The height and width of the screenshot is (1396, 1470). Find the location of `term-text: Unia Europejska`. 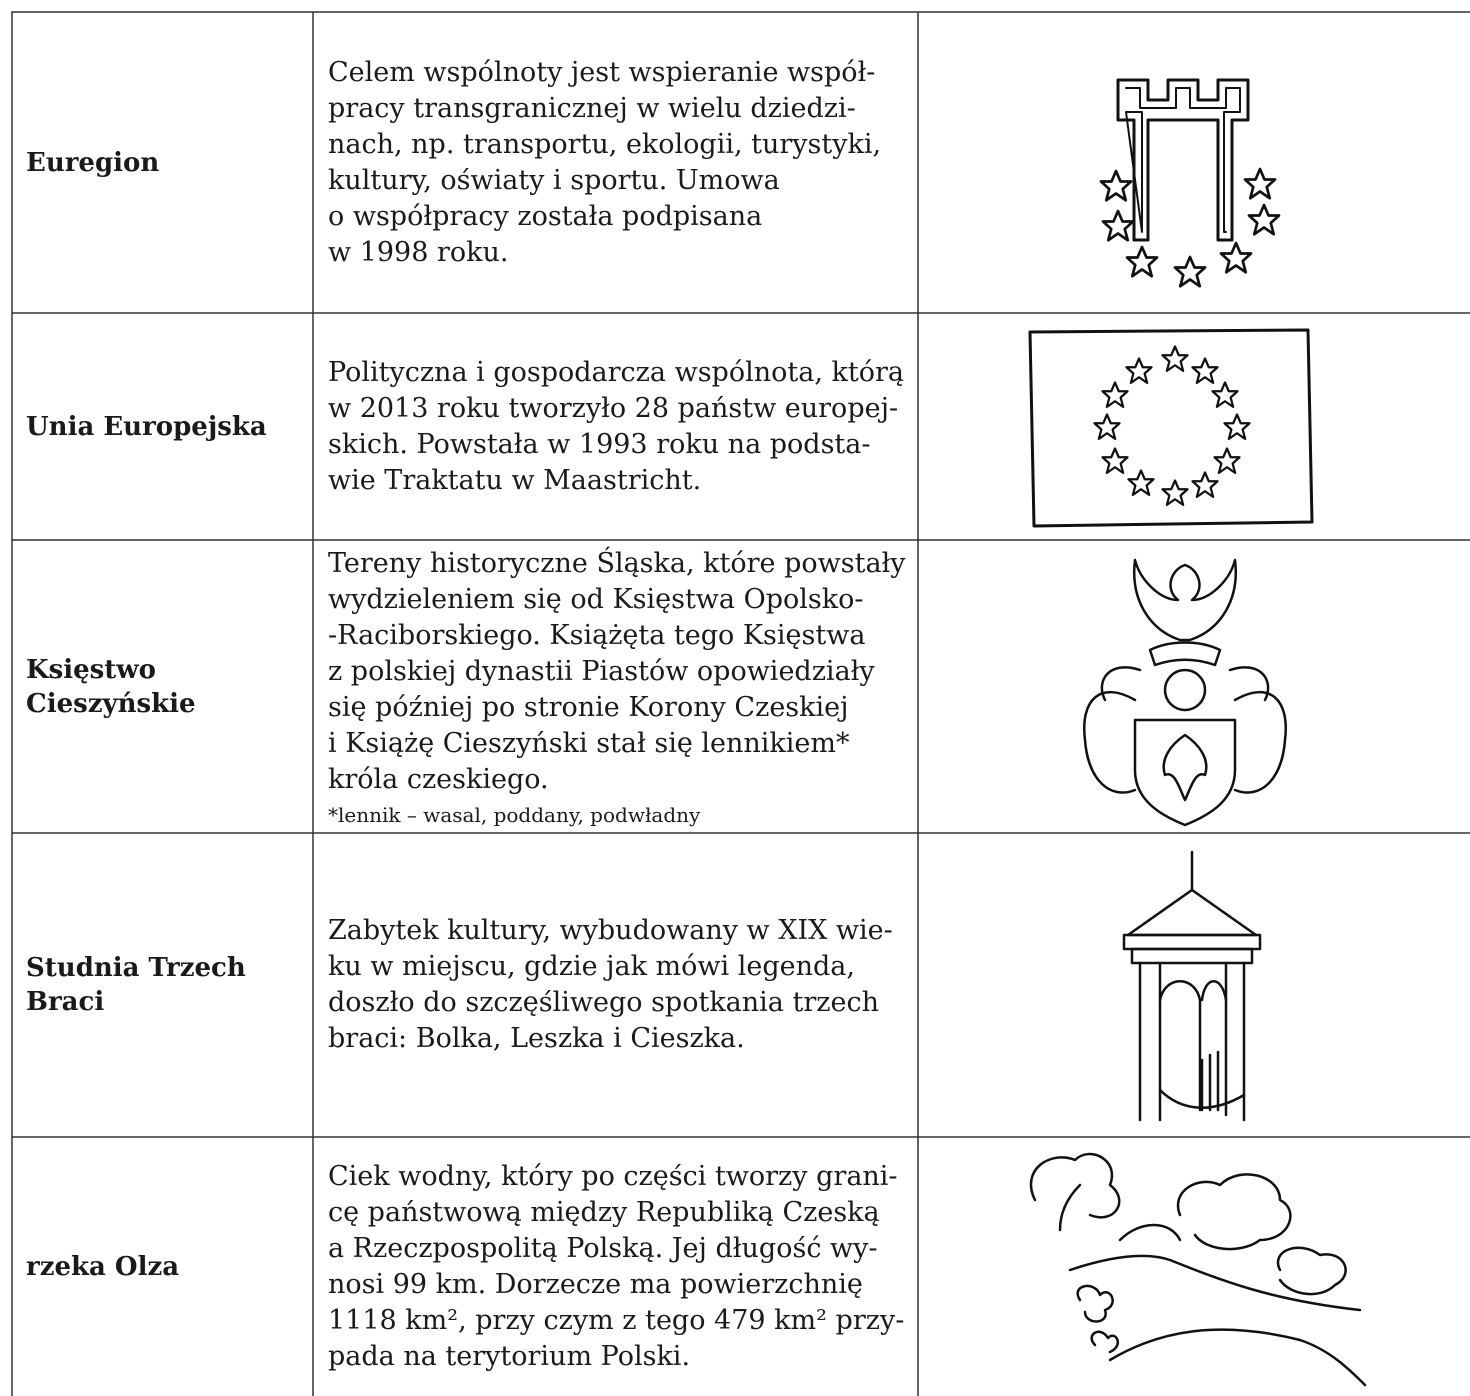

term-text: Unia Europejska is located at coordinates (146, 426).